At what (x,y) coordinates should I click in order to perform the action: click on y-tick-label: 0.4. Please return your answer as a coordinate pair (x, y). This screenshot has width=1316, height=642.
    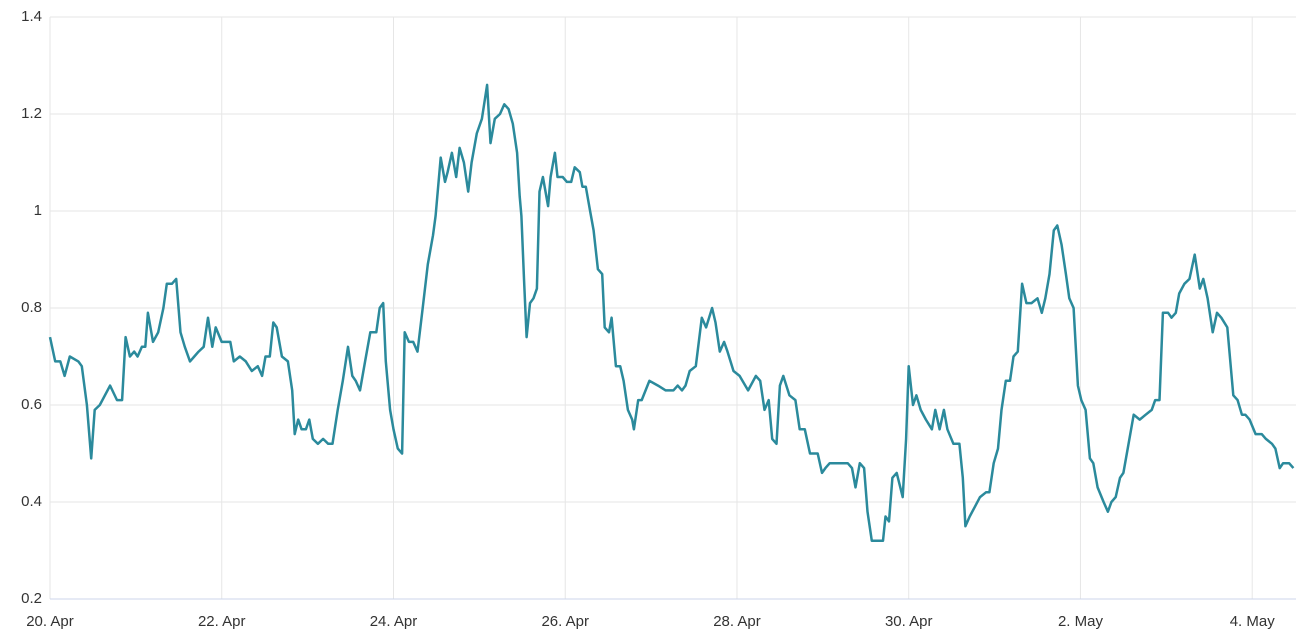
    Looking at the image, I should click on (31, 501).